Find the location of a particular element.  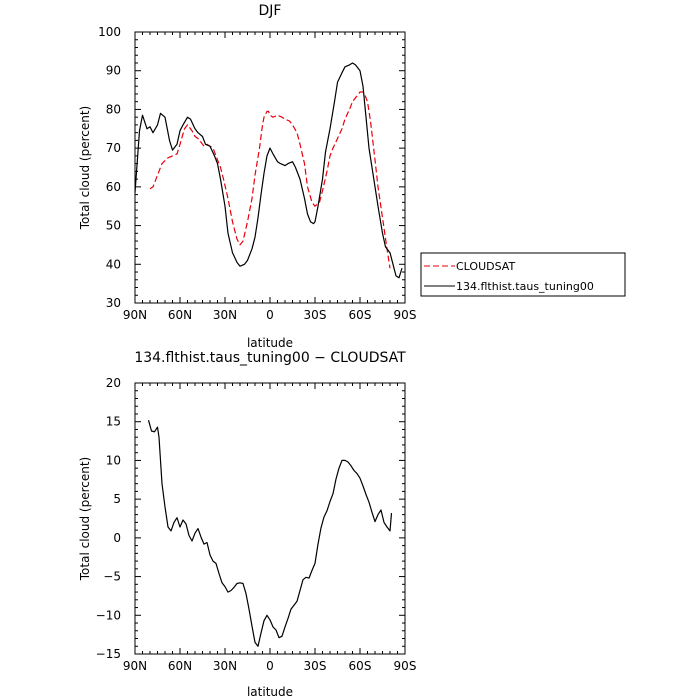

legend-box is located at coordinates (523, 274).